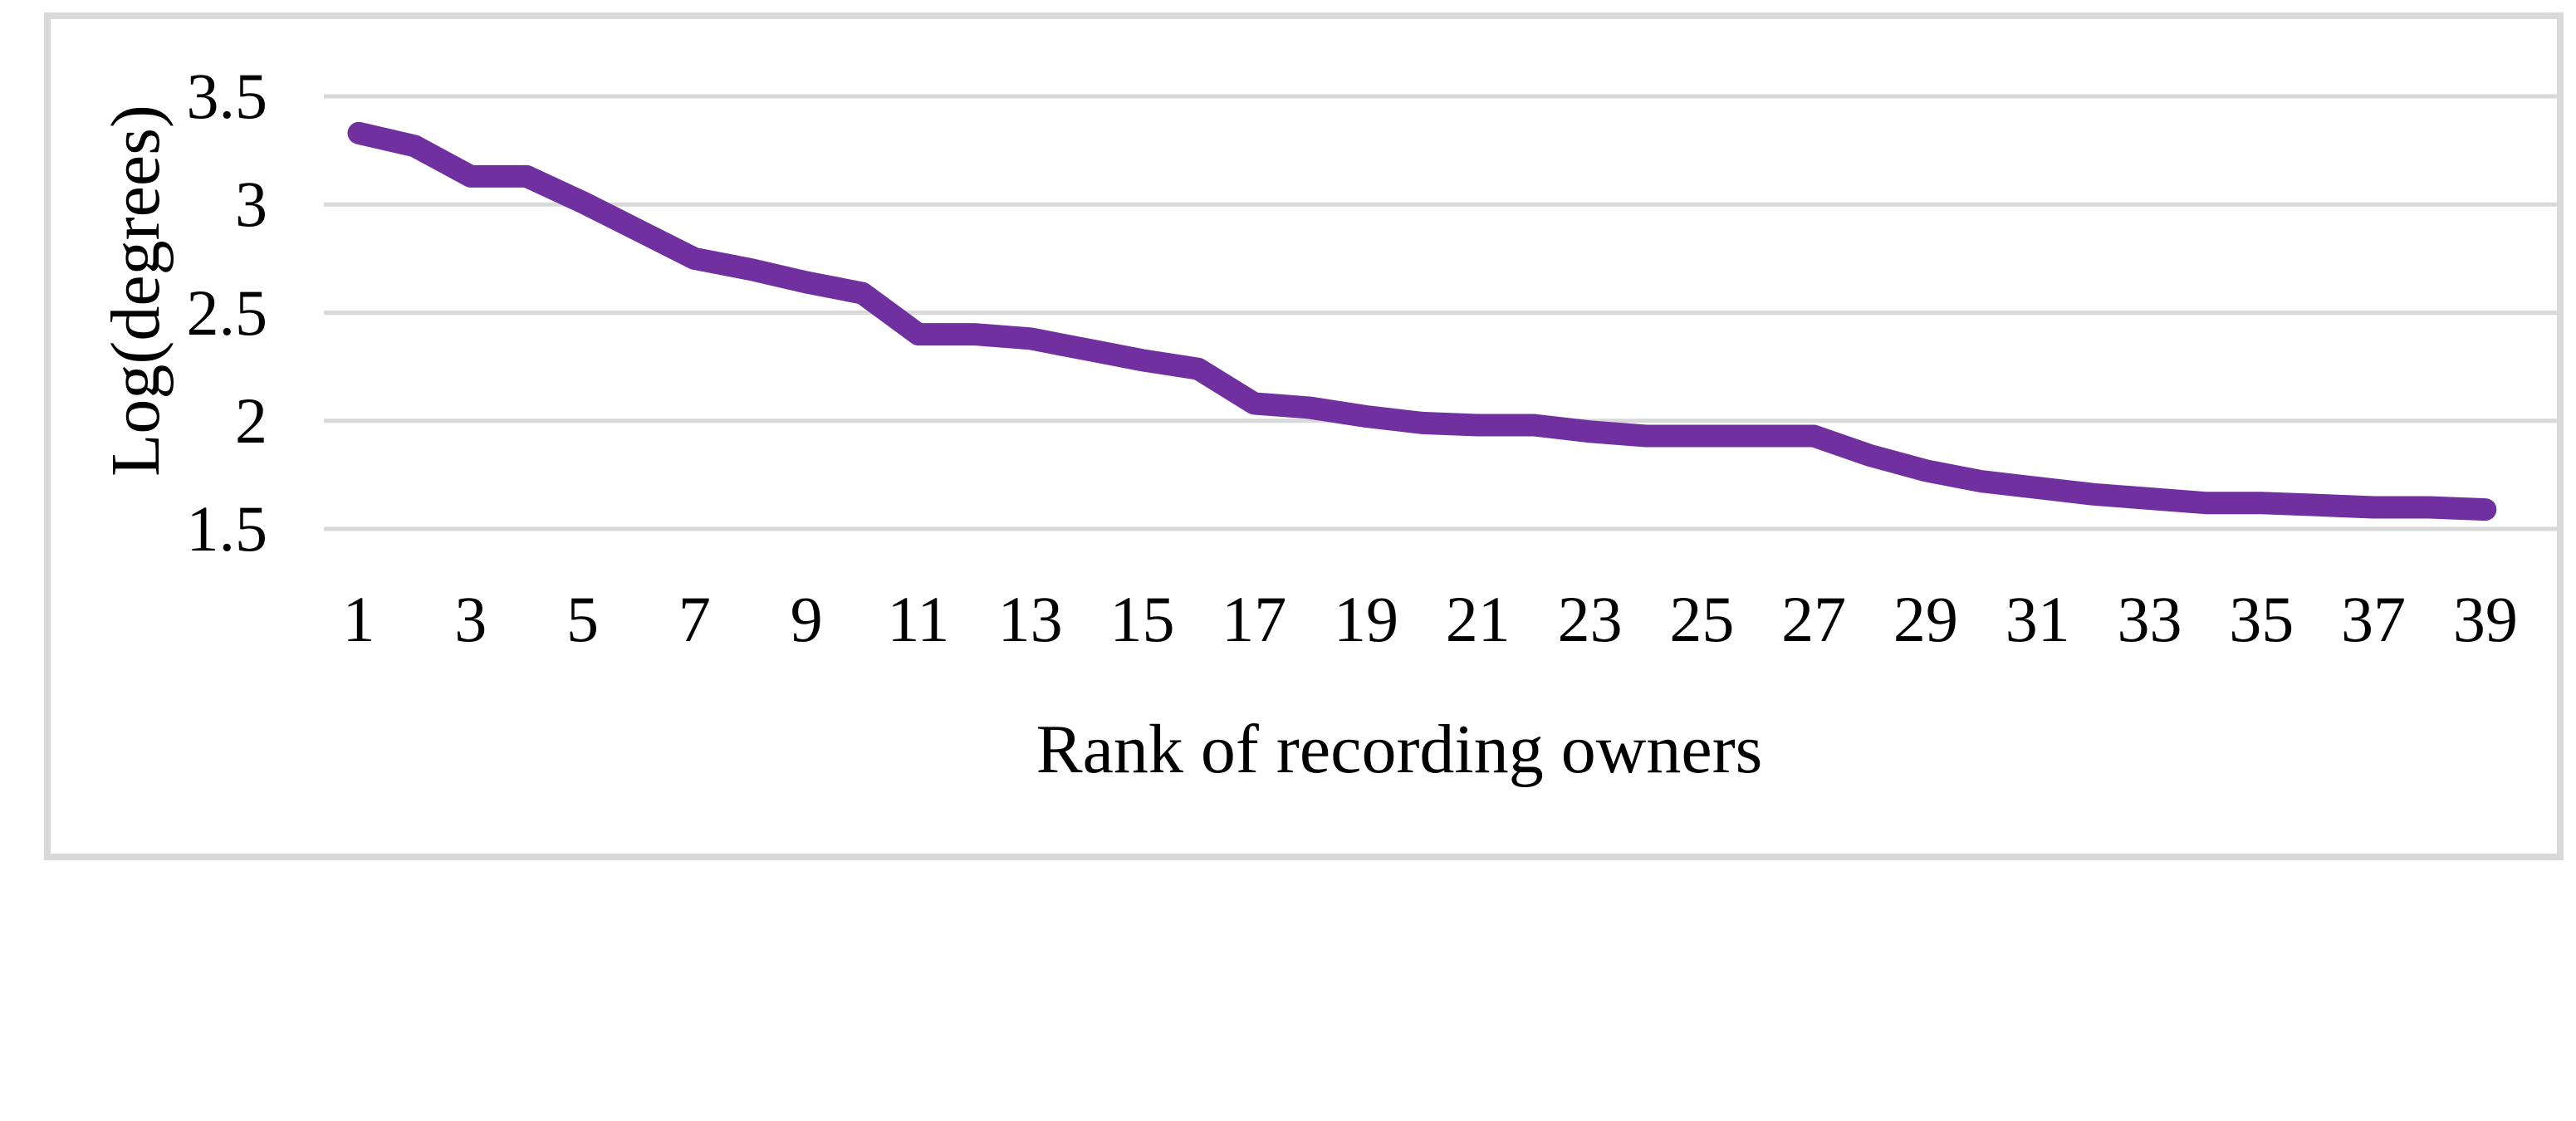 The image size is (2576, 1121). Describe the element at coordinates (1814, 619) in the screenshot. I see `x-tick-label: 27` at that location.